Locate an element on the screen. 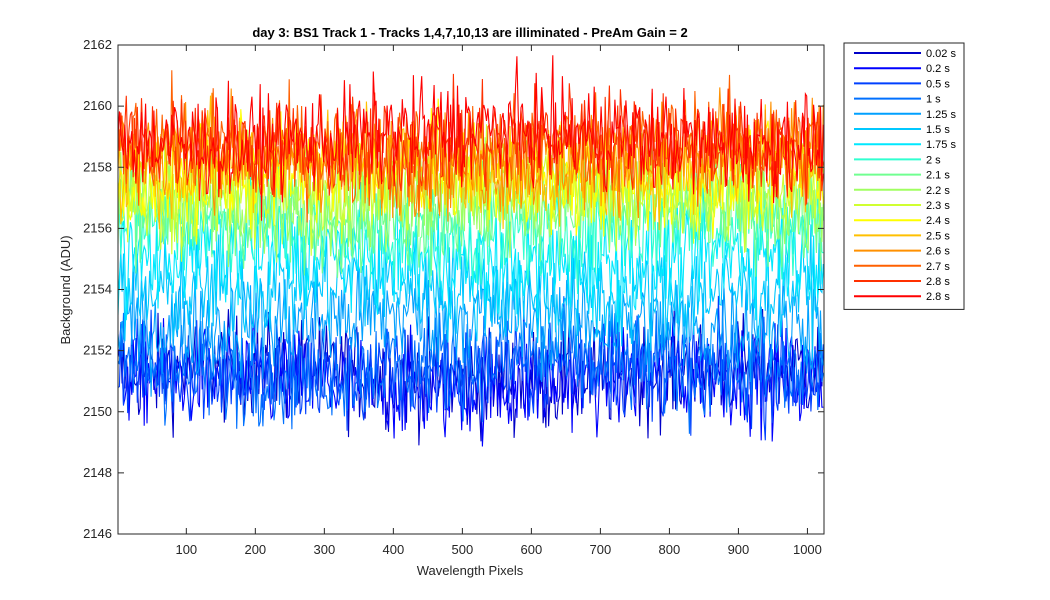 Image resolution: width=1050 pixels, height=600 pixels. y-tick-label: 2158 is located at coordinates (97, 166).